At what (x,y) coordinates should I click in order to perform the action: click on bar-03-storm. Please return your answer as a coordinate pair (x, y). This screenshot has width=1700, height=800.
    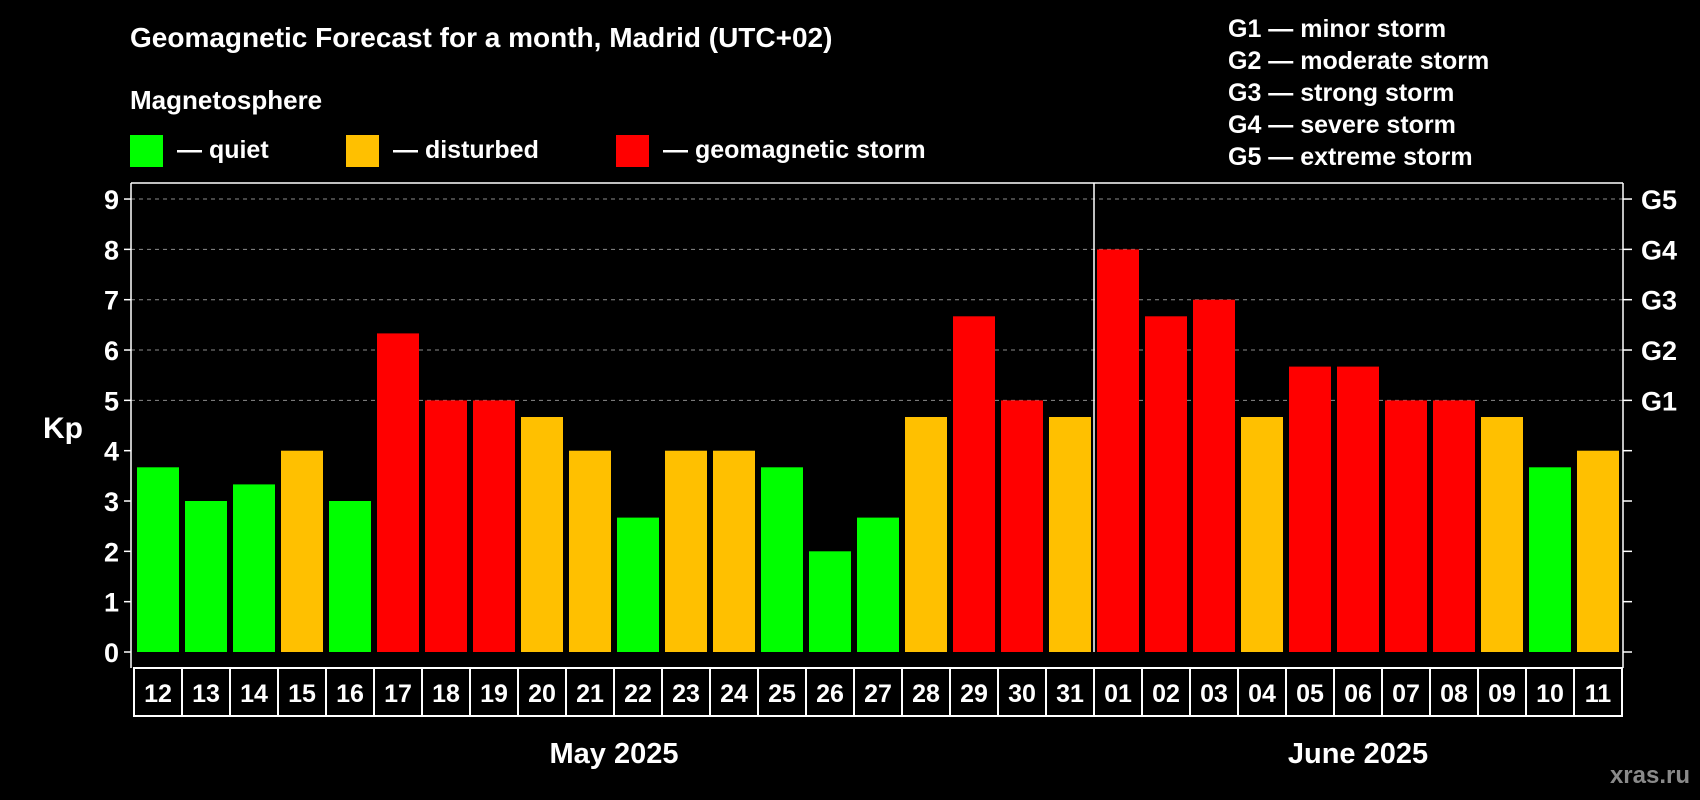
    Looking at the image, I should click on (1214, 475).